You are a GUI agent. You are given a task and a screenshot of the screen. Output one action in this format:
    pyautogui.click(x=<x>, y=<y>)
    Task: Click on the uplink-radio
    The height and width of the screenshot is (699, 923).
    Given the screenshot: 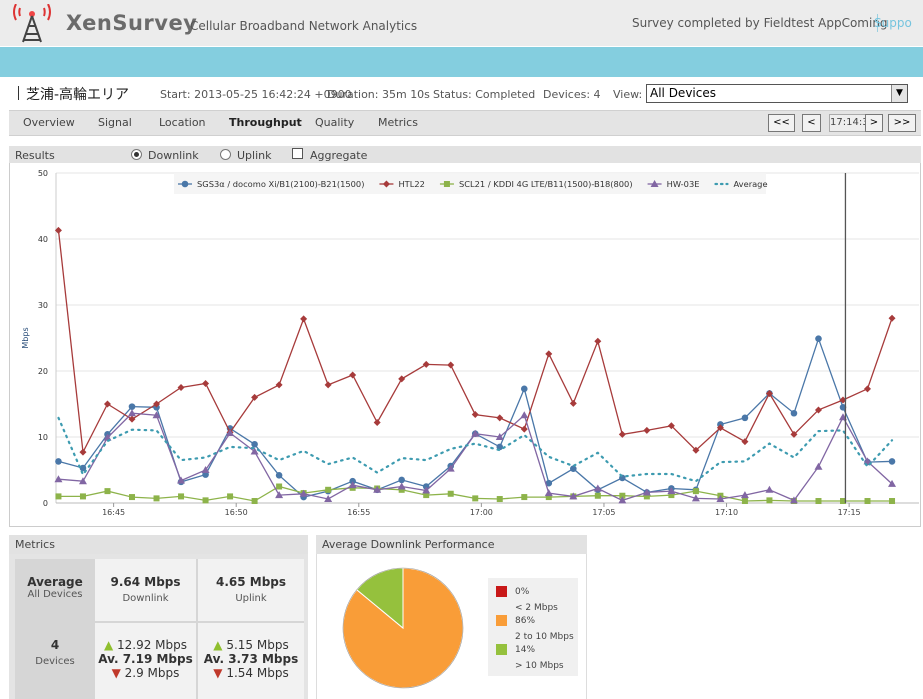 What is the action you would take?
    pyautogui.click(x=225, y=154)
    